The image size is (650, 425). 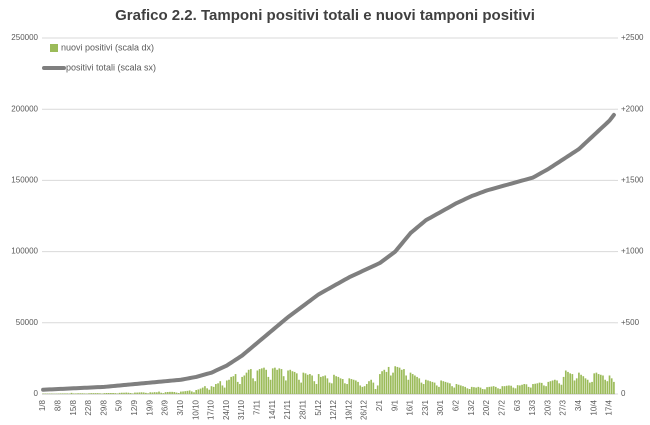 What do you see at coordinates (593, 407) in the screenshot?
I see `x-tick-label: 10/4` at bounding box center [593, 407].